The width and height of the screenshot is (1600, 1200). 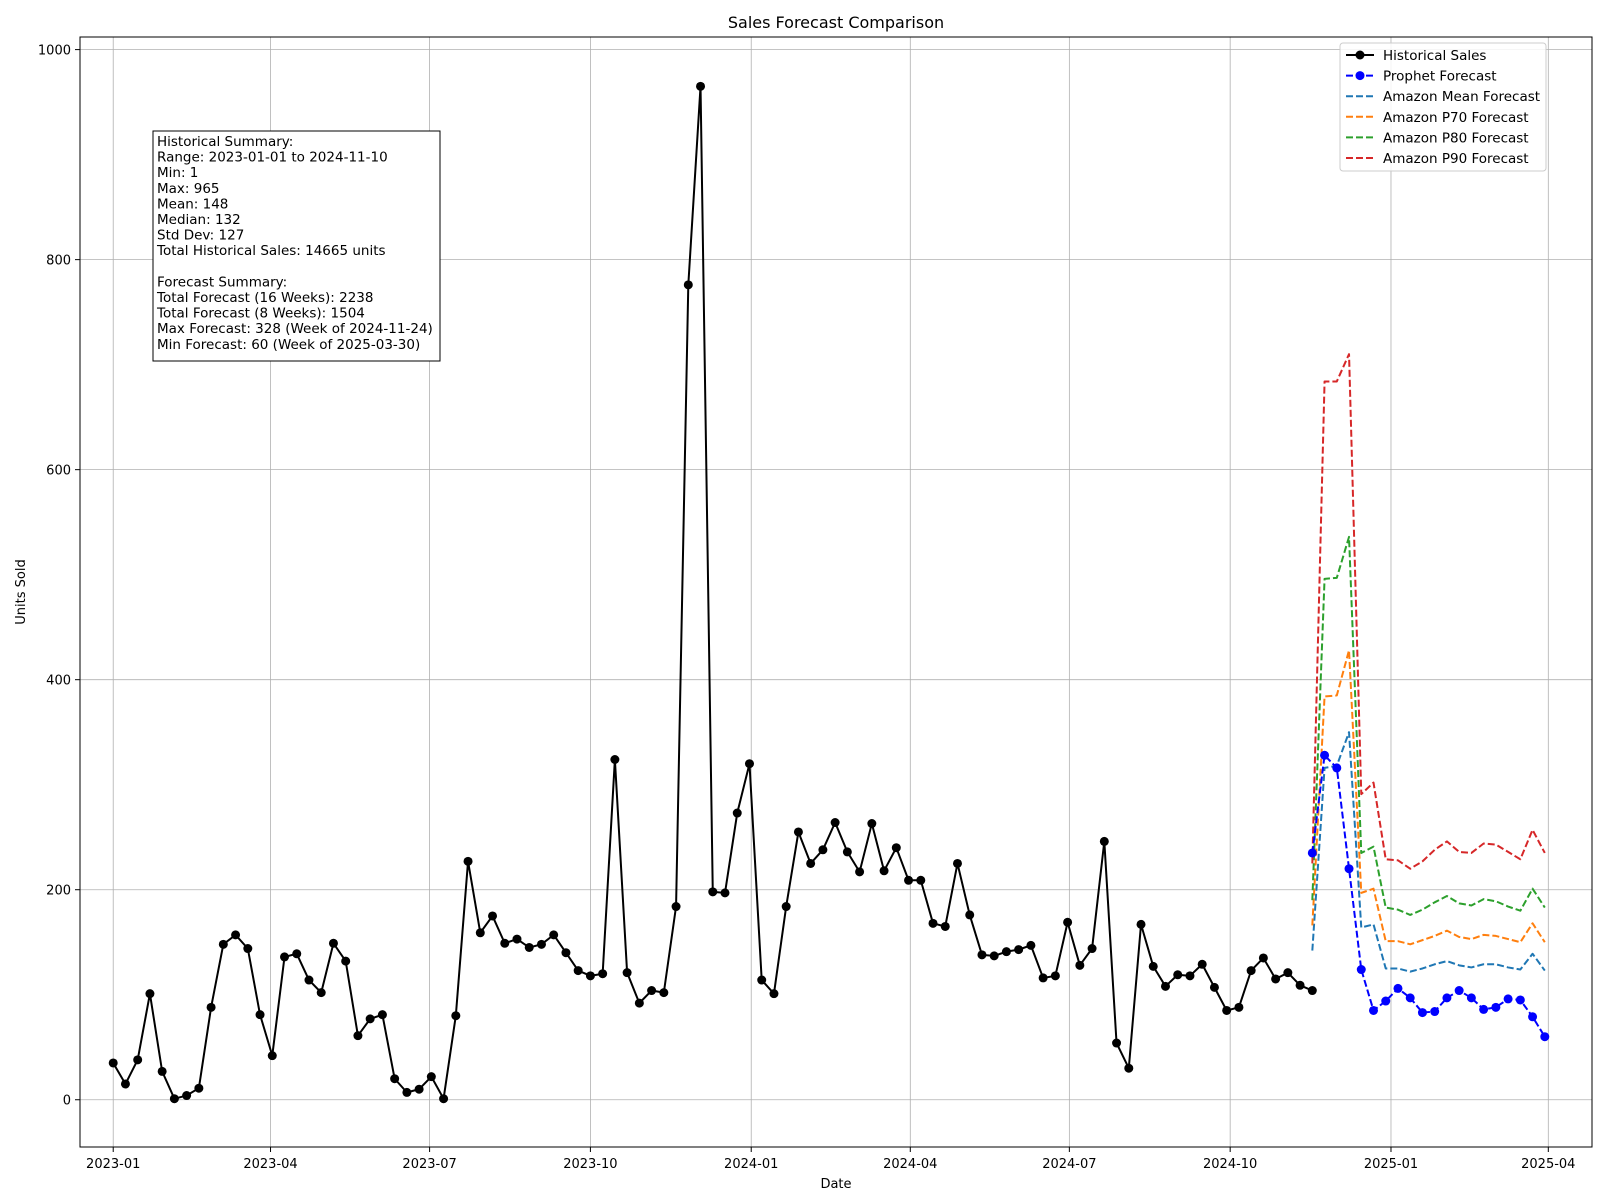 I want to click on y-tick-label: 0, so click(x=67, y=1101).